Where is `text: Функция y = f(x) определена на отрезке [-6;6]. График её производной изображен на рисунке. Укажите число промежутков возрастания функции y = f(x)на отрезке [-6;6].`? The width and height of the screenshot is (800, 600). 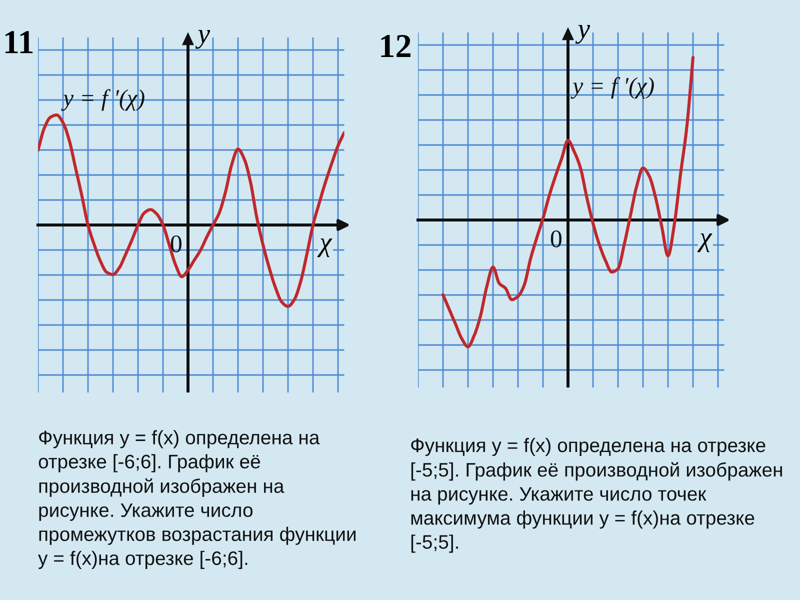 text: Функция y = f(x) определена на отрезке [-6;6]. График её производной изображен на рисунке. Укажите число промежутков возрастания функции y = f(x)на отрезке [-6;6]. is located at coordinates (197, 499).